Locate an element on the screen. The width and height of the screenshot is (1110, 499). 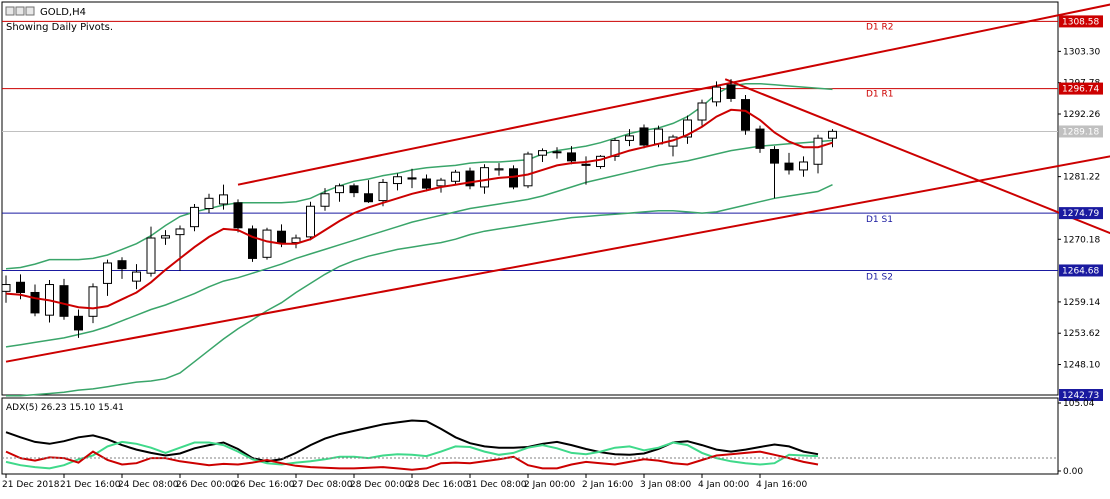
current-price-tag-bg is located at coordinates (1081, 131).